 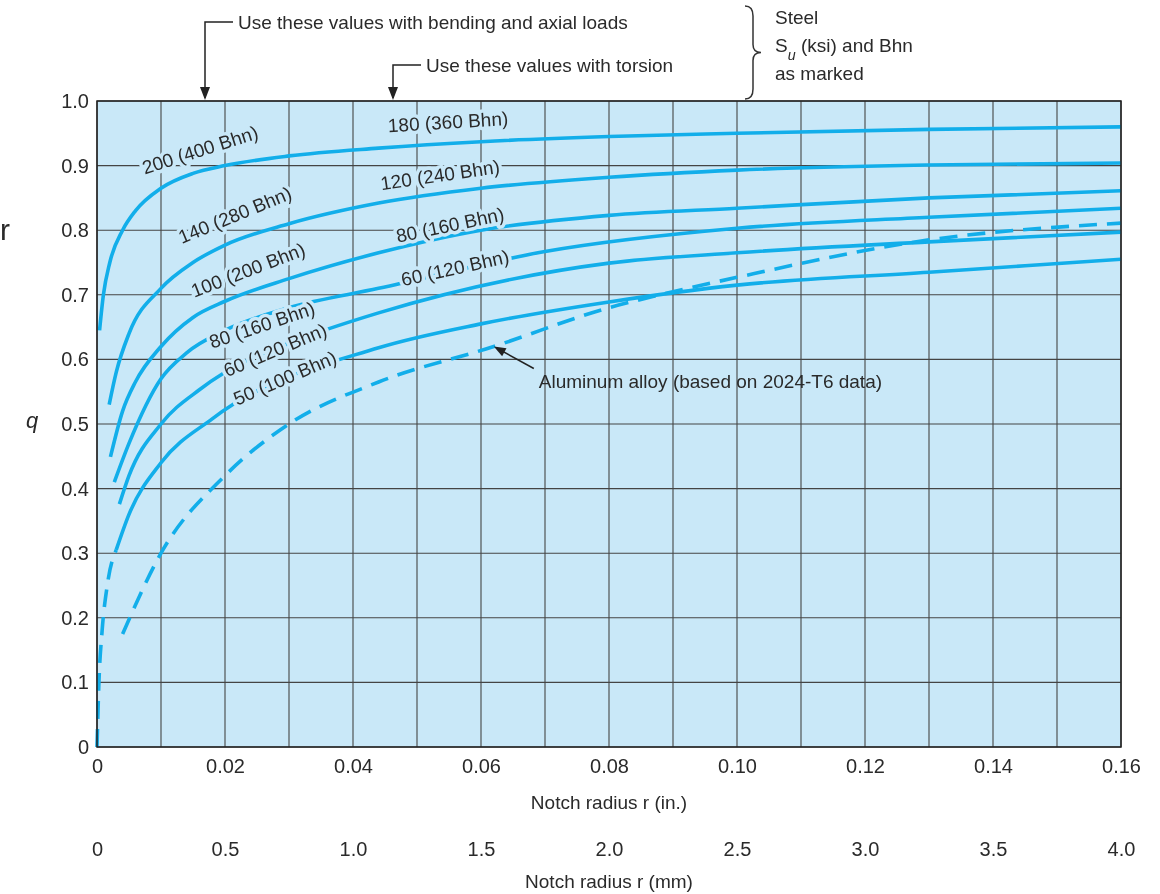 What do you see at coordinates (993, 766) in the screenshot?
I see `x-tick-label: 0.14` at bounding box center [993, 766].